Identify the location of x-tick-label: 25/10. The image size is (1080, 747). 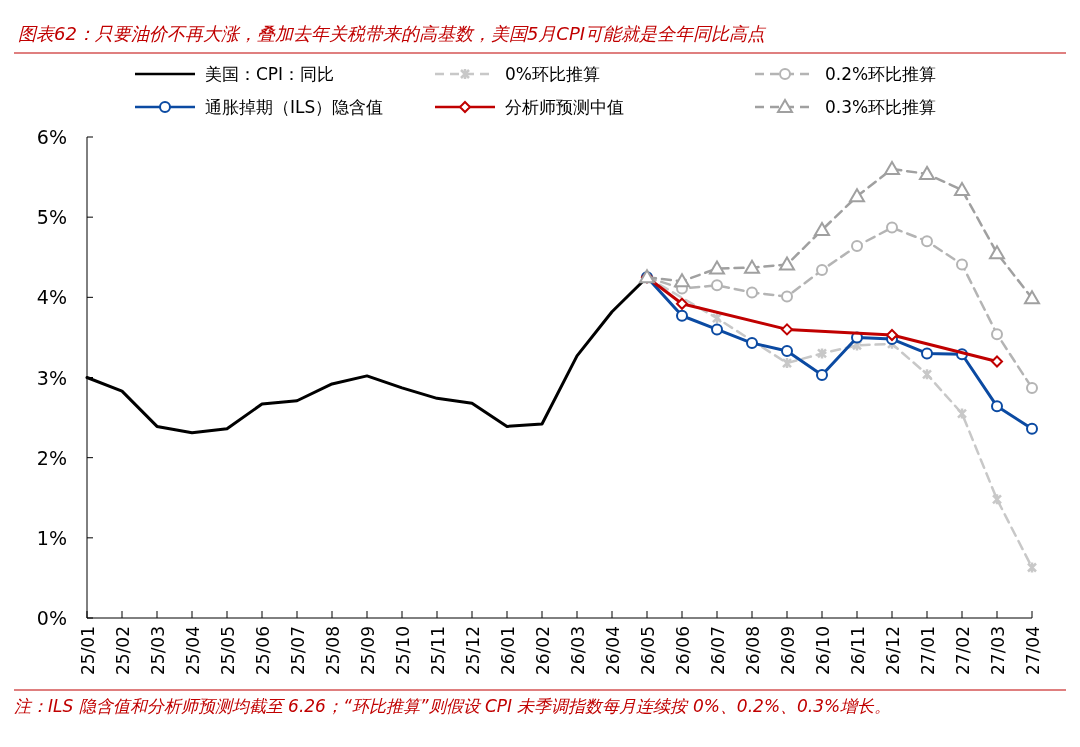
(403, 650).